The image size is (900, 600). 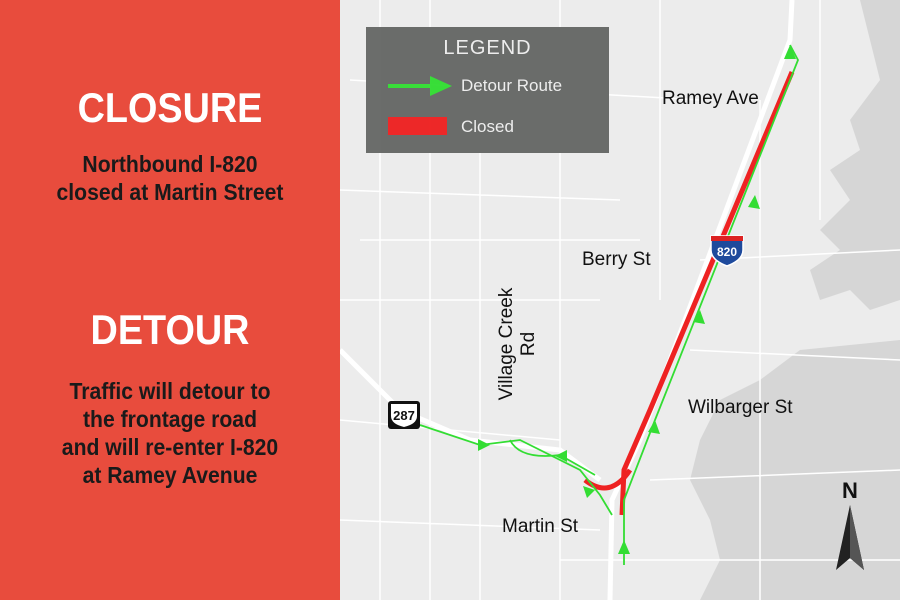 What do you see at coordinates (170, 391) in the screenshot?
I see `detour-line-1: Traffic will detour to` at bounding box center [170, 391].